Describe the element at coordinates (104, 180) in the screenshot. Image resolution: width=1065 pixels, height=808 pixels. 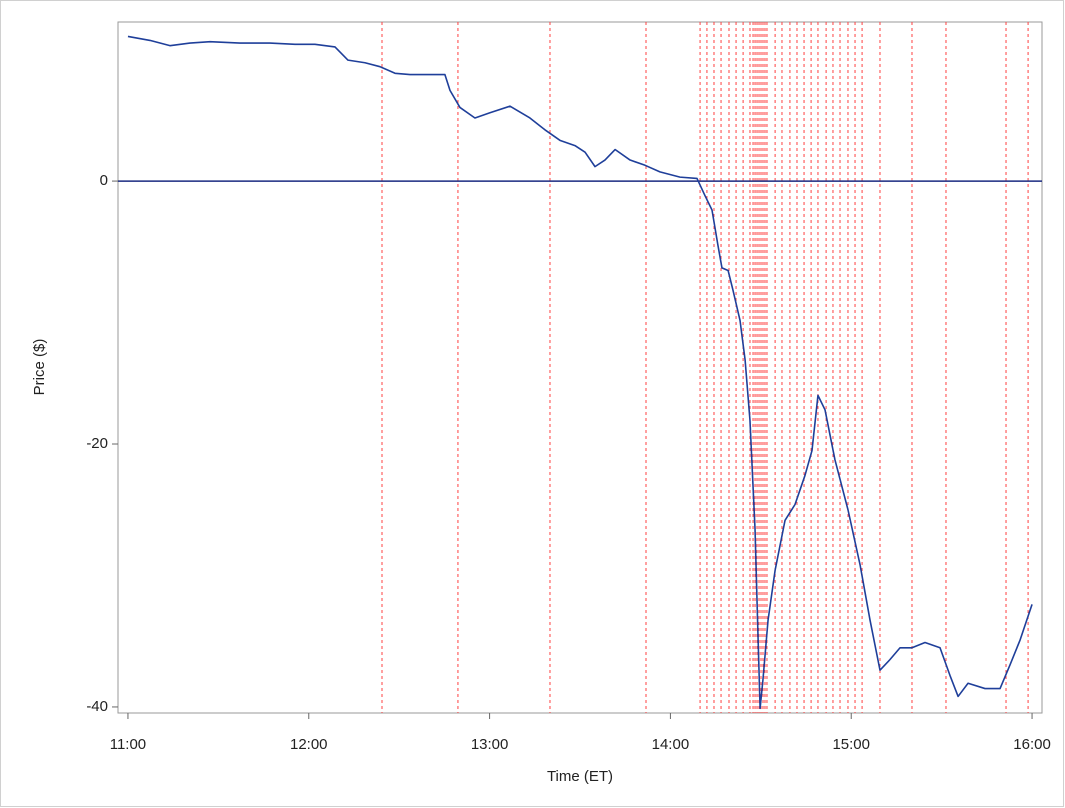
I see `y-tick-label: 0` at that location.